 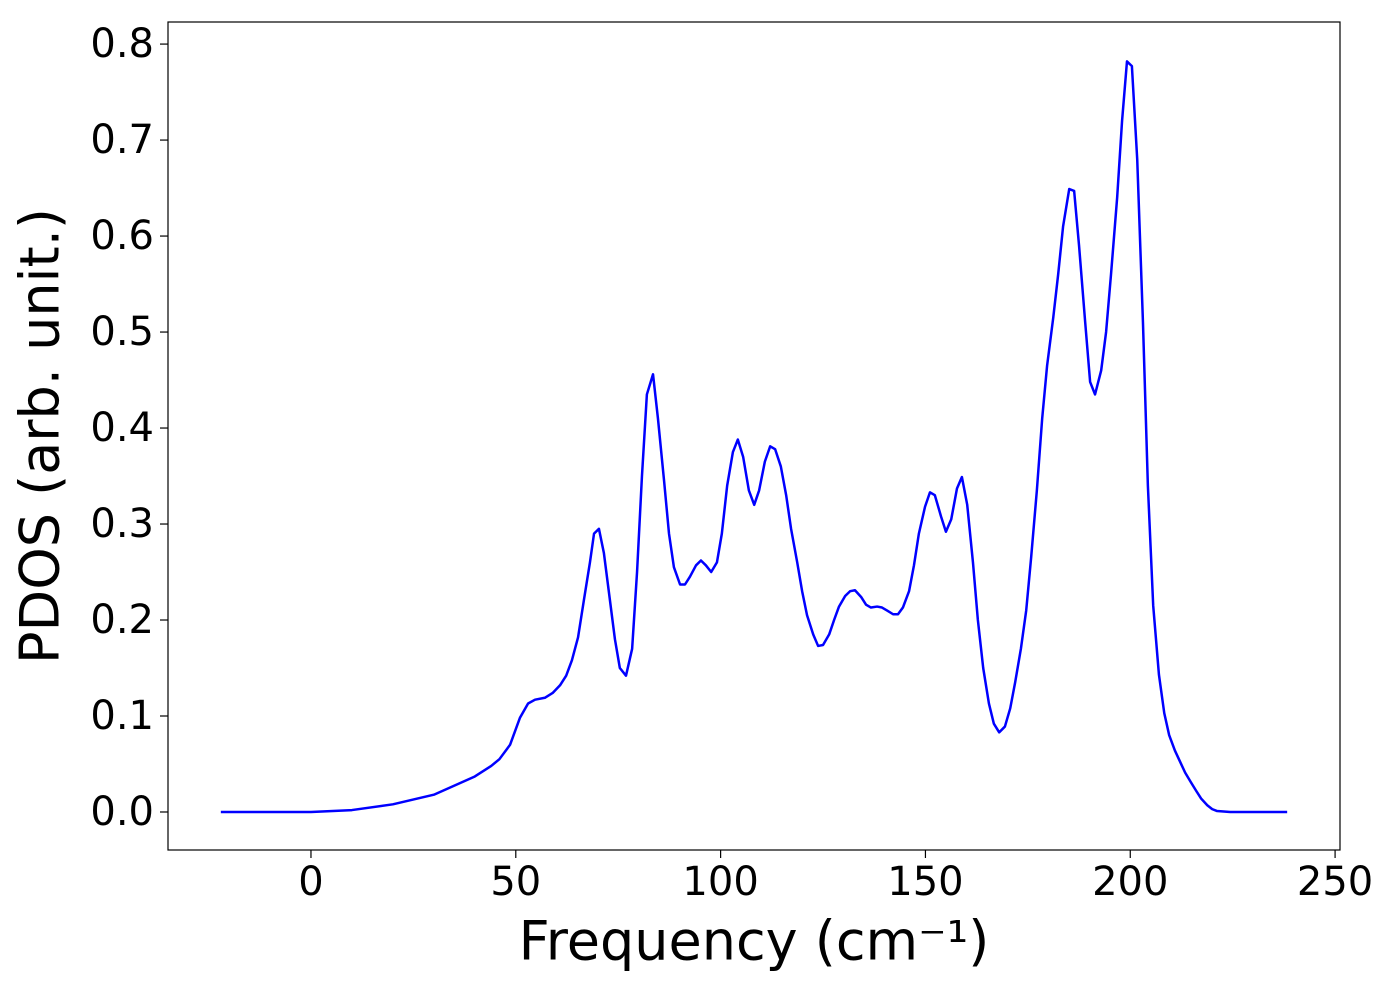 I want to click on x-tick-label: 0, so click(x=310, y=882).